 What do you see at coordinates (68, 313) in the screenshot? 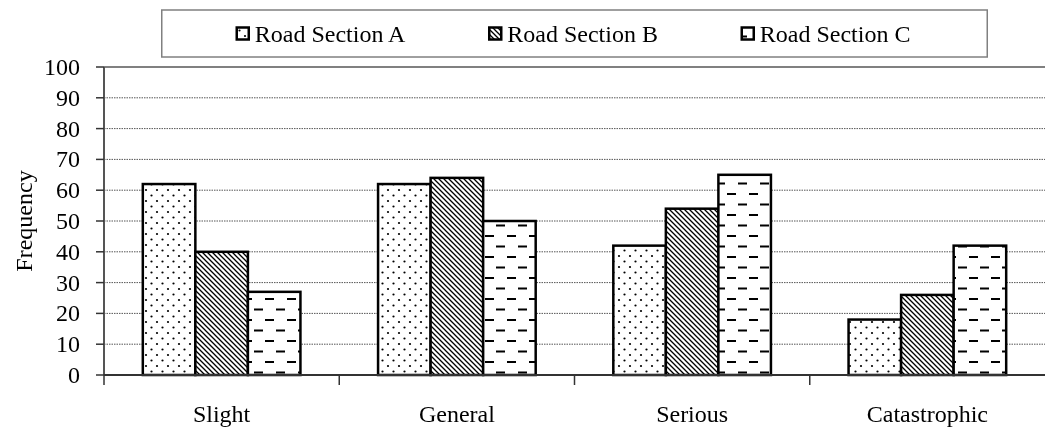
I see `y-tick-label: 20` at bounding box center [68, 313].